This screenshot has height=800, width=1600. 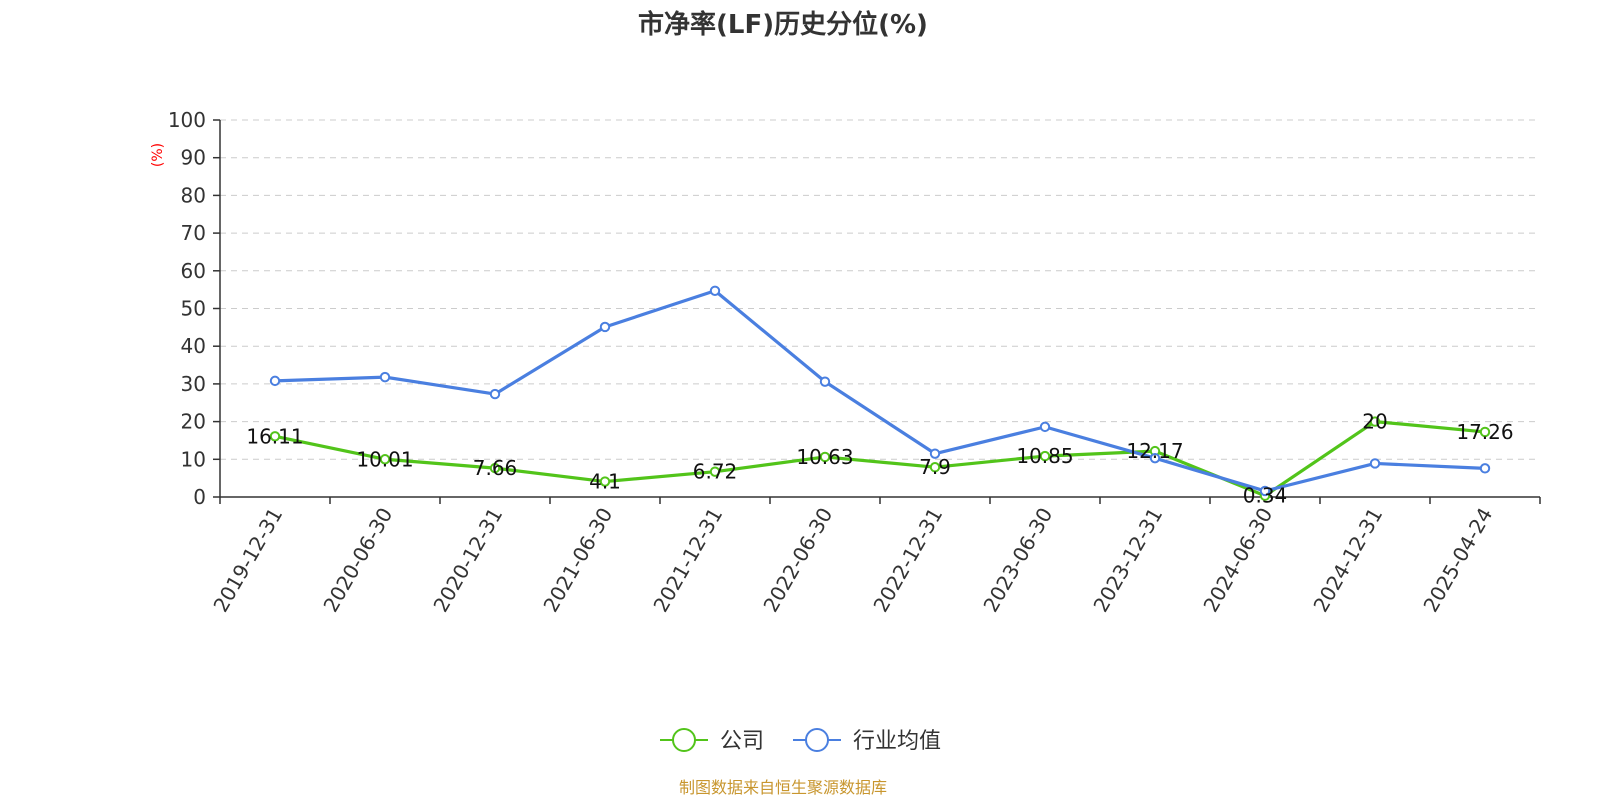 I want to click on y-tick-label: 90, so click(x=193, y=158).